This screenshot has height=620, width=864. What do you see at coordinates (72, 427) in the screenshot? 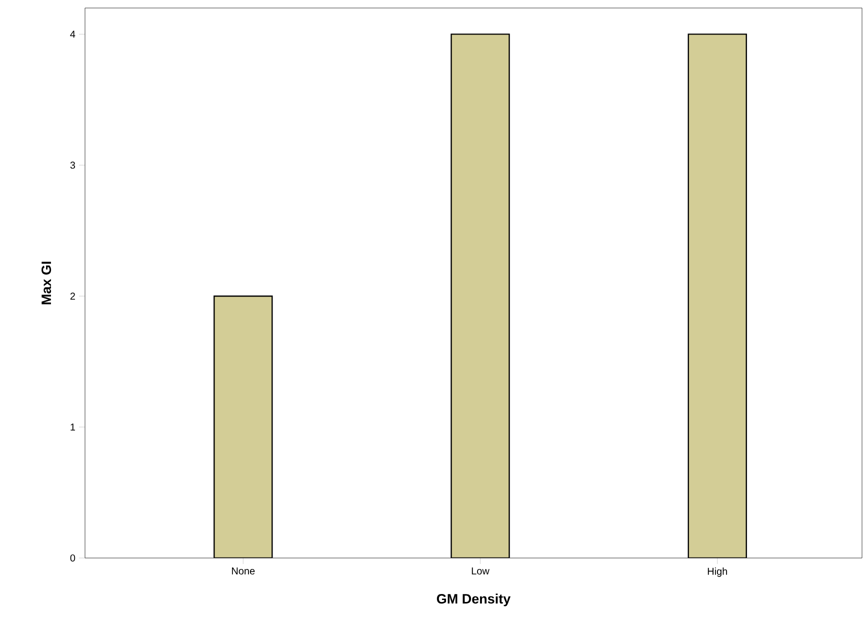
I see `y-tick-label: 1` at bounding box center [72, 427].